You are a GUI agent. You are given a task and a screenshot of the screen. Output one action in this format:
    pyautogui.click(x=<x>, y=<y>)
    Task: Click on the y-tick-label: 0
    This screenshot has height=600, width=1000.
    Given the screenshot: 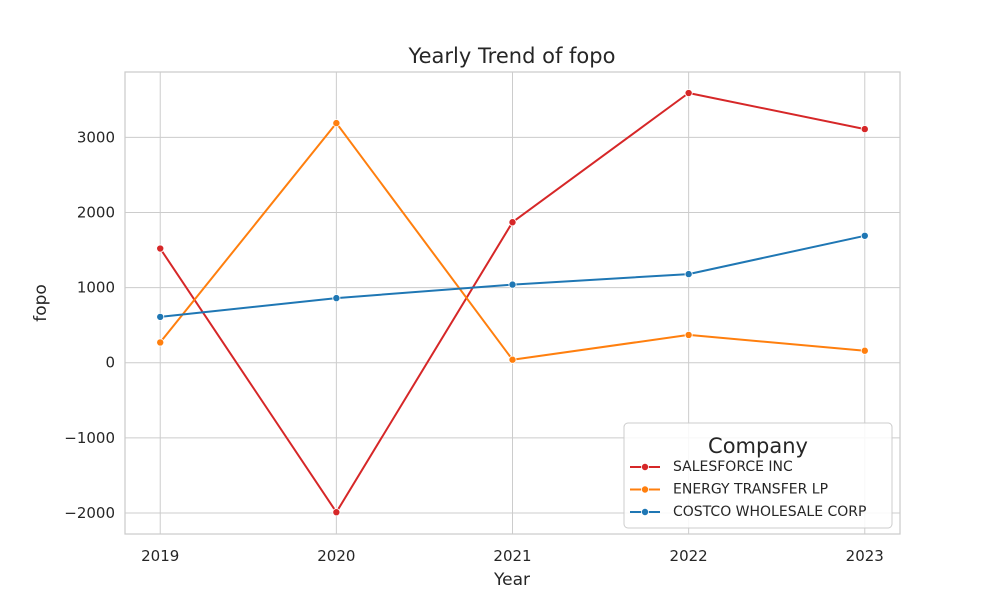 What is the action you would take?
    pyautogui.click(x=110, y=363)
    